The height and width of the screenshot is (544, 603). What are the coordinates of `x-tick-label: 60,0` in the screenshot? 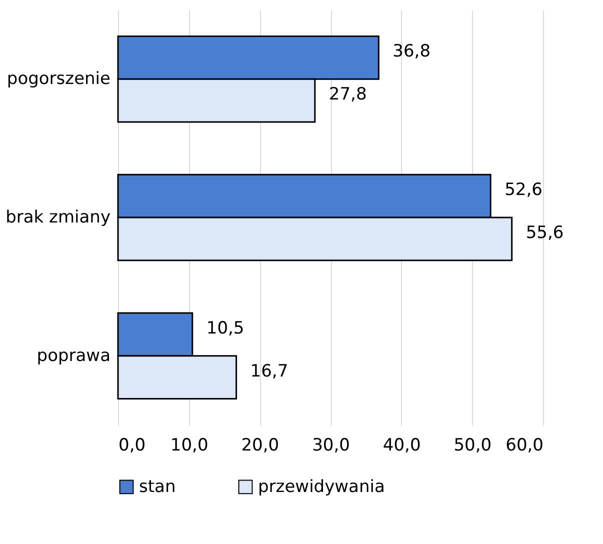 It's located at (525, 446).